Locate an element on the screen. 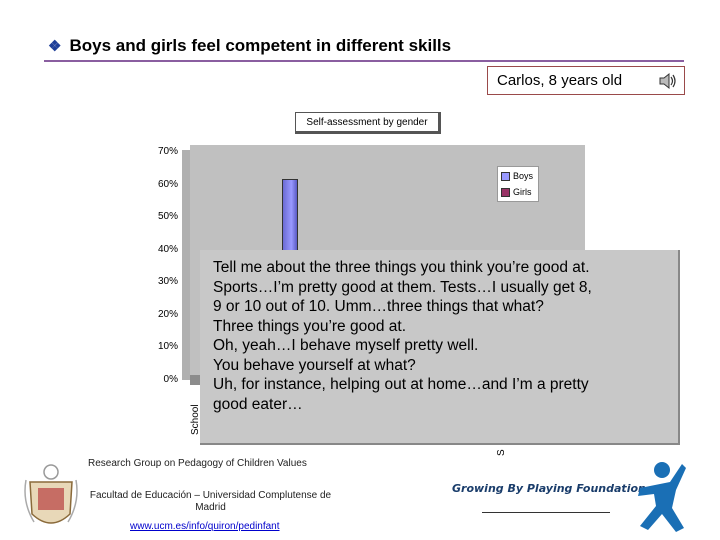 The image size is (720, 540). title-divider is located at coordinates (364, 61).